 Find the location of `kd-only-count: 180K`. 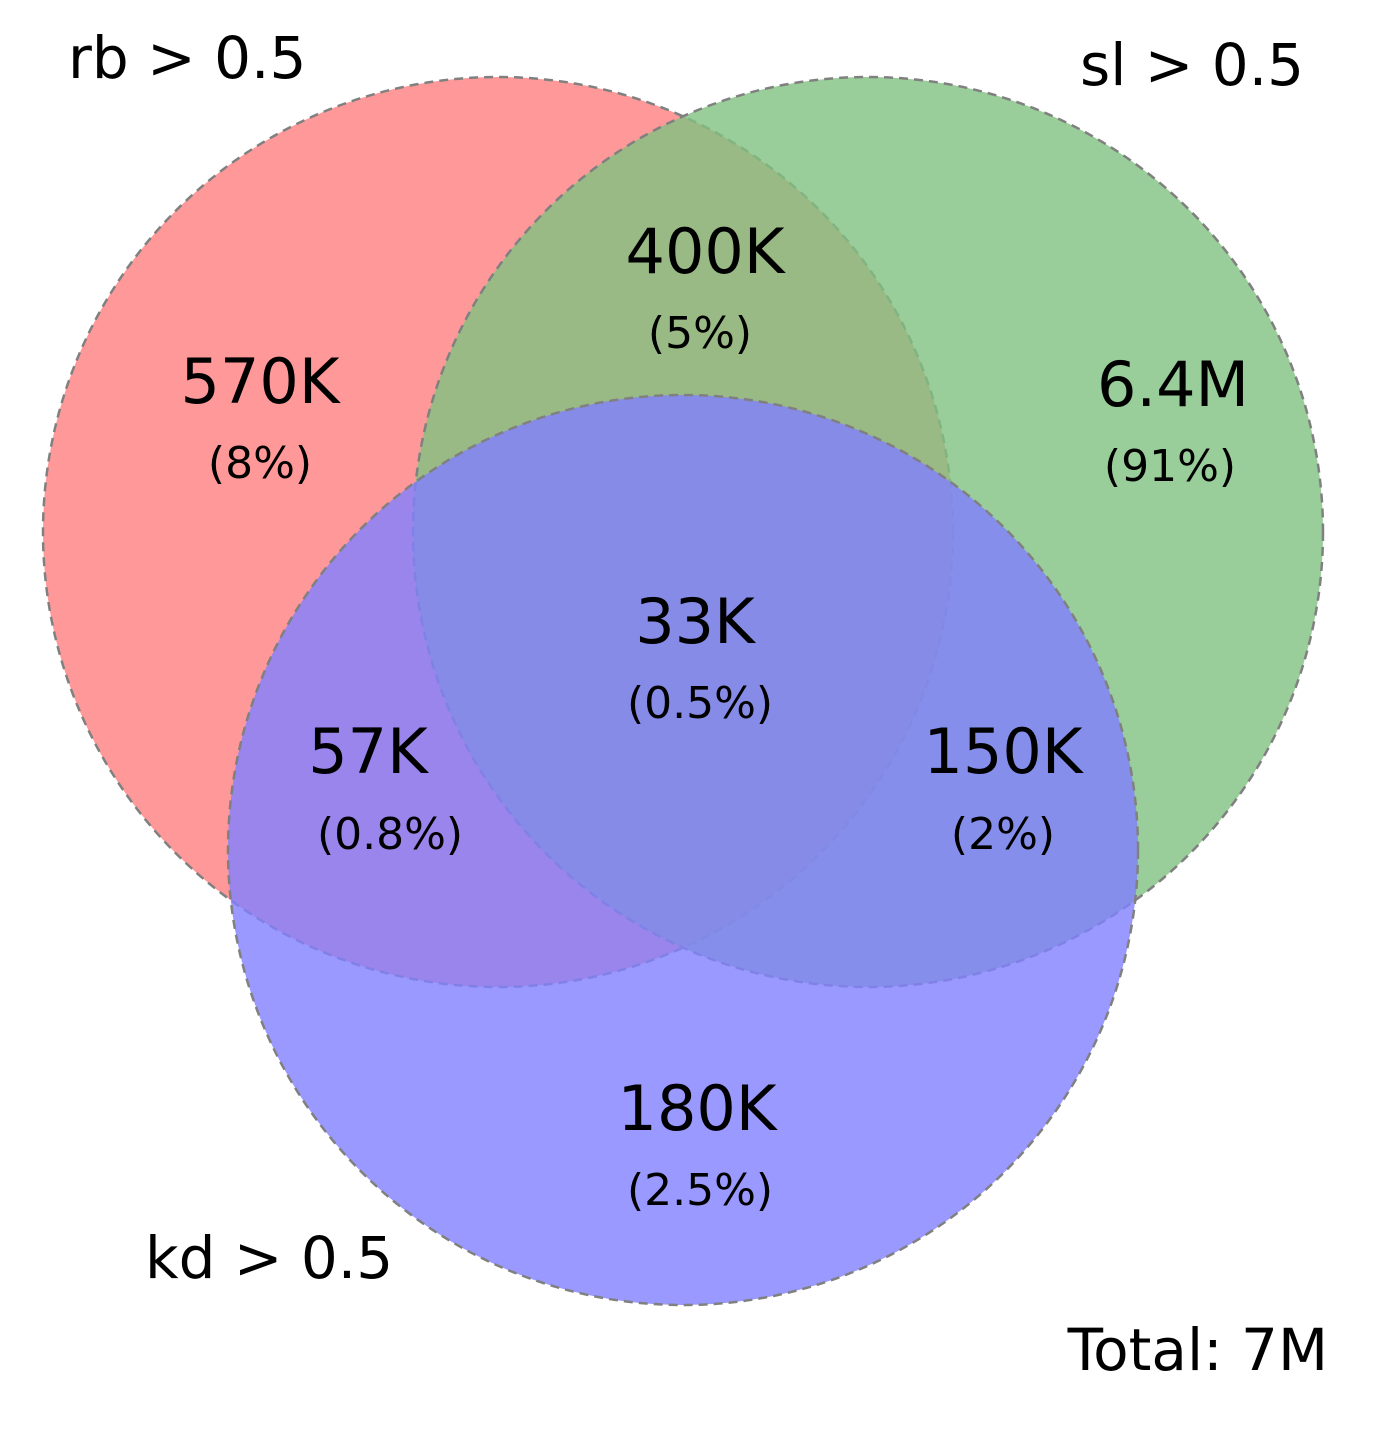

kd-only-count: 180K is located at coordinates (698, 1108).